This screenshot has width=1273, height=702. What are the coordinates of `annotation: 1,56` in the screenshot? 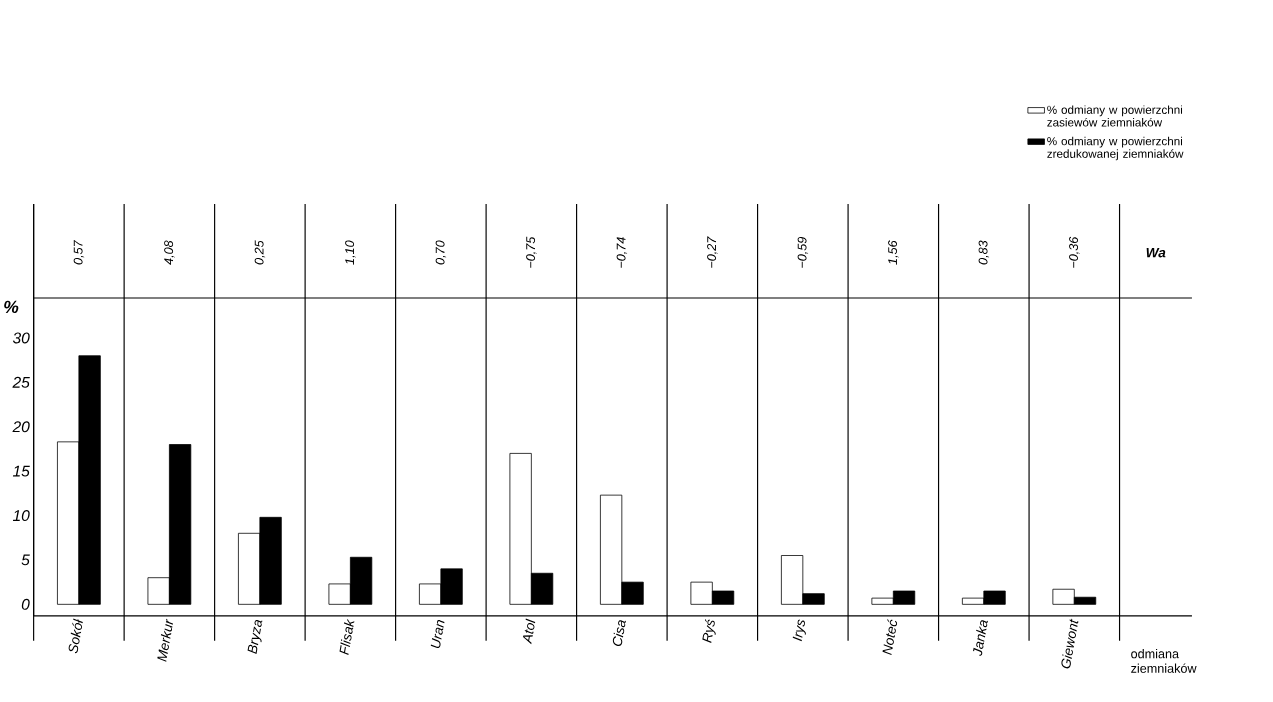 It's located at (893, 252).